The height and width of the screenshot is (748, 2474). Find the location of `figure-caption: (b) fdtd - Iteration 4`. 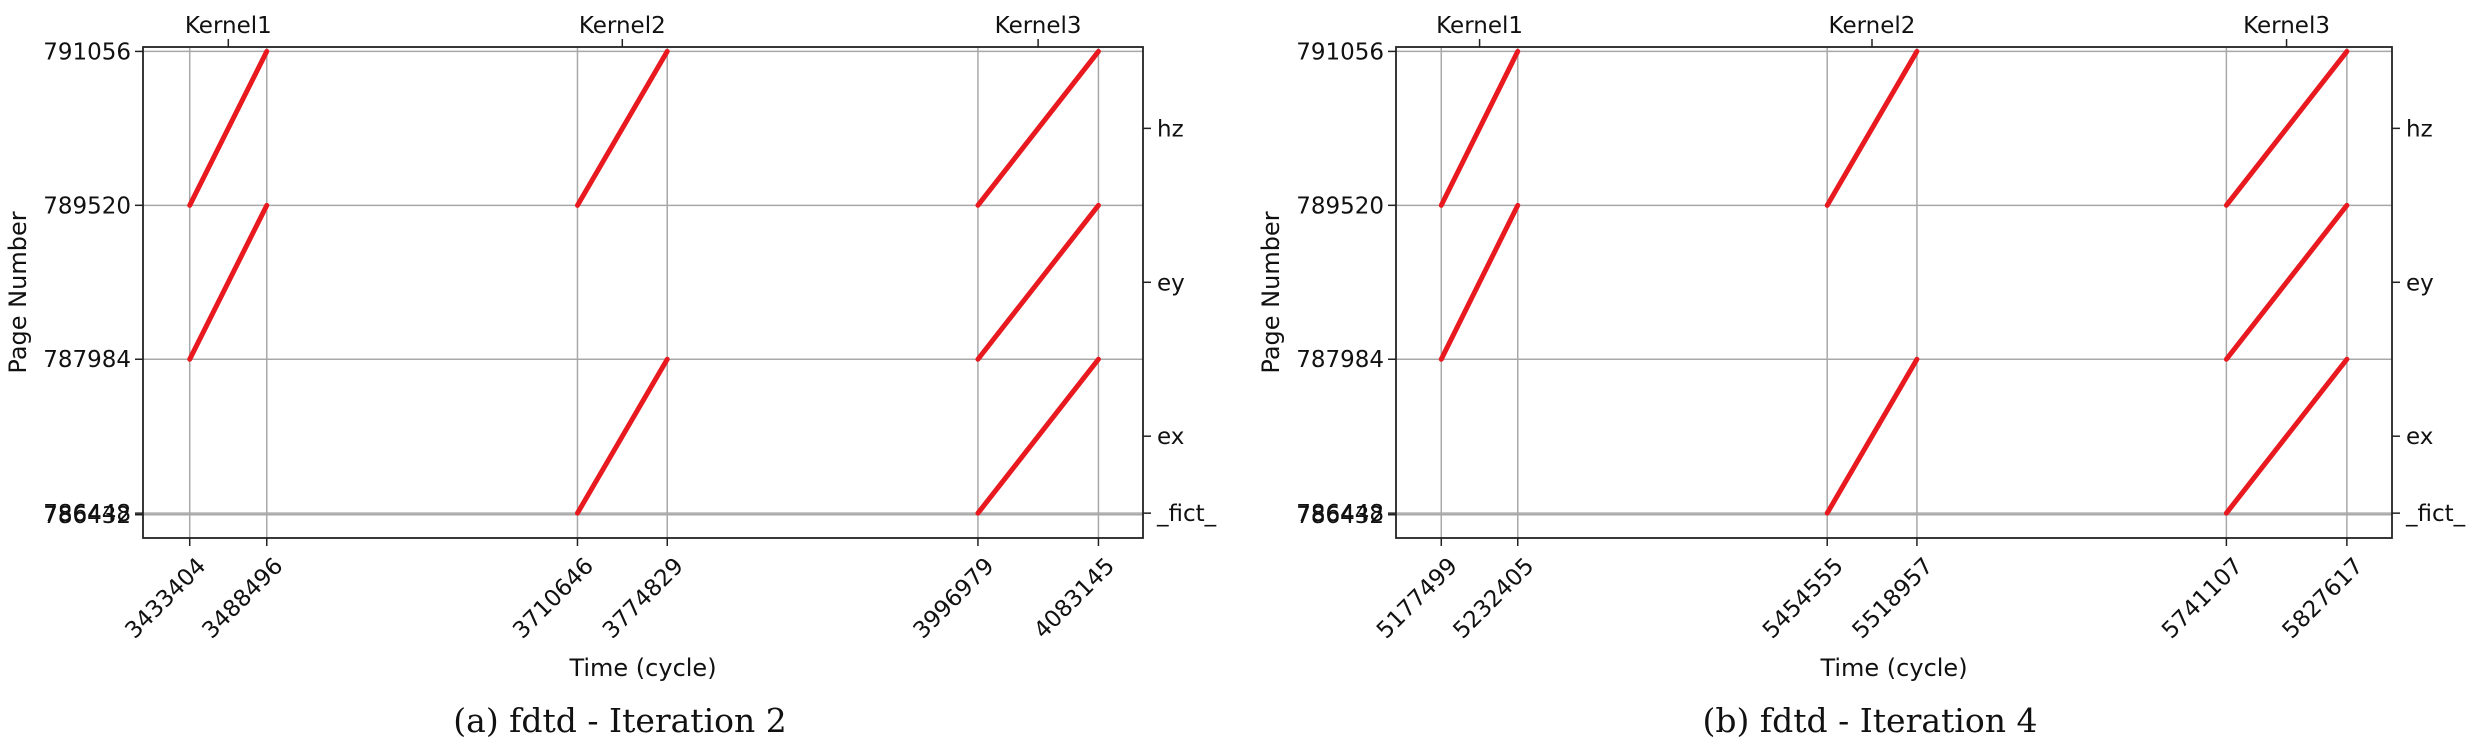

figure-caption: (b) fdtd - Iteration 4 is located at coordinates (1870, 720).